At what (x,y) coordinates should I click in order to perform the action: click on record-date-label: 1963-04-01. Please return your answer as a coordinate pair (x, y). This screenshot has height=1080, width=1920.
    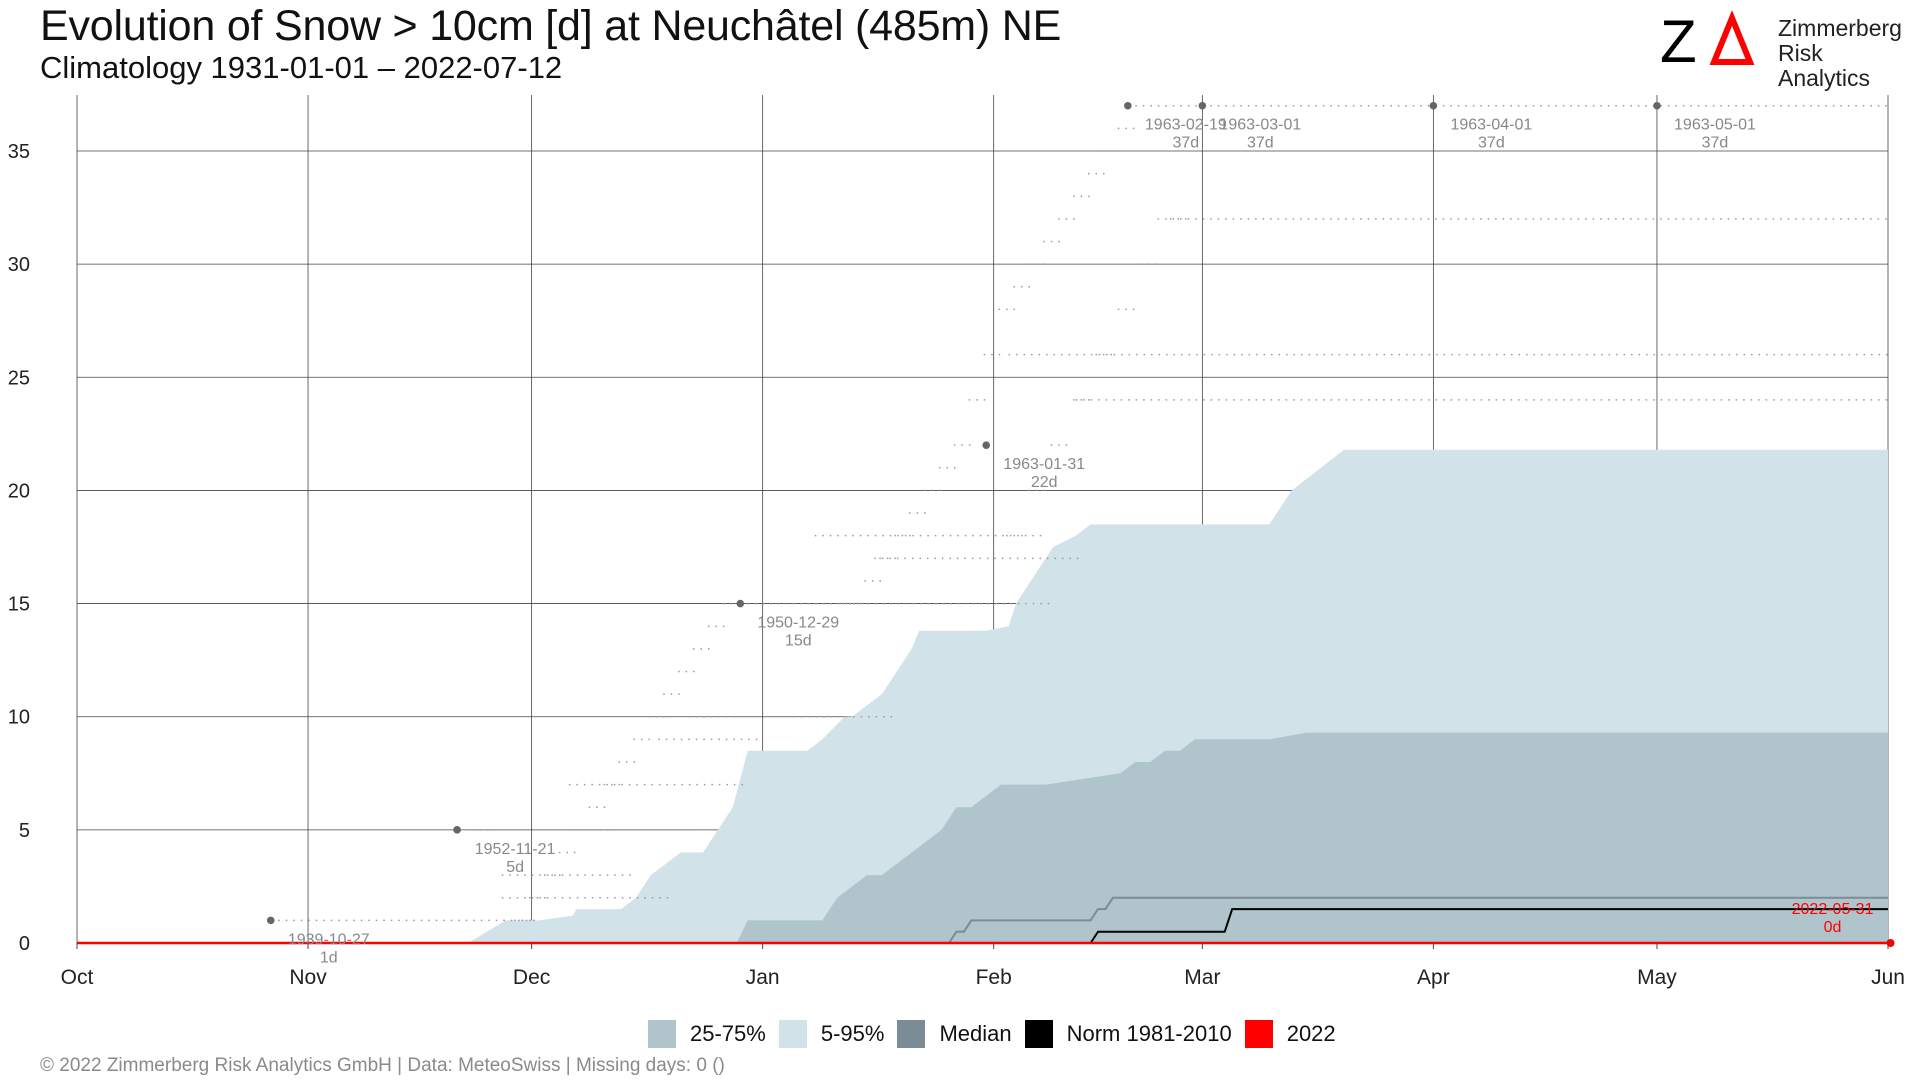
    Looking at the image, I should click on (1491, 125).